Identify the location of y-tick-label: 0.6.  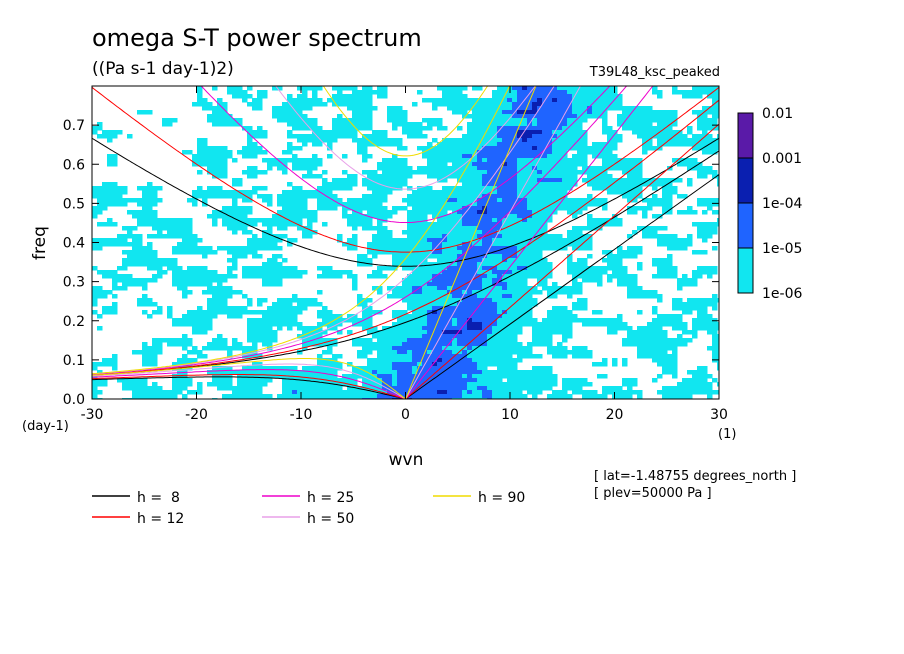
(74, 165).